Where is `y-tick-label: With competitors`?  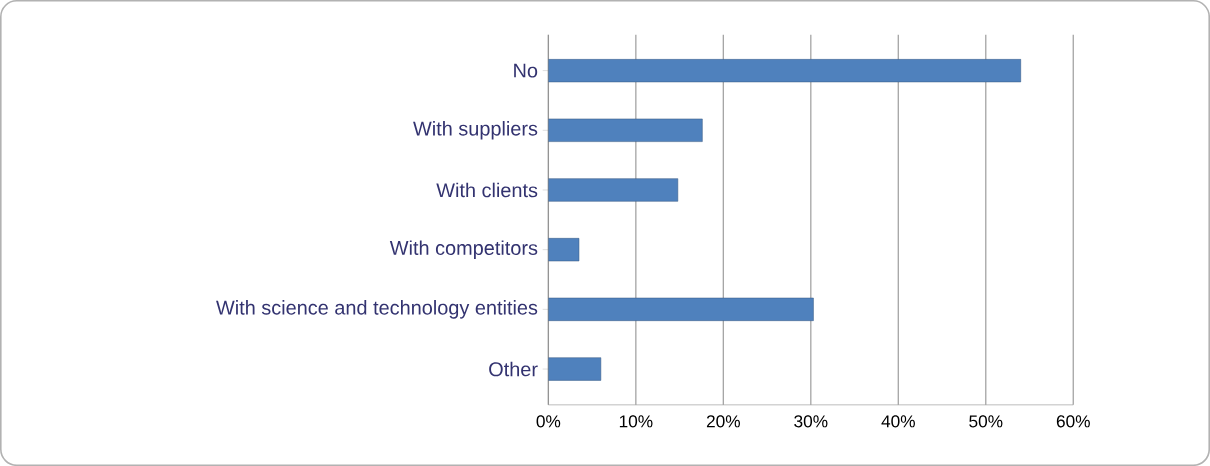
y-tick-label: With competitors is located at coordinates (463, 249).